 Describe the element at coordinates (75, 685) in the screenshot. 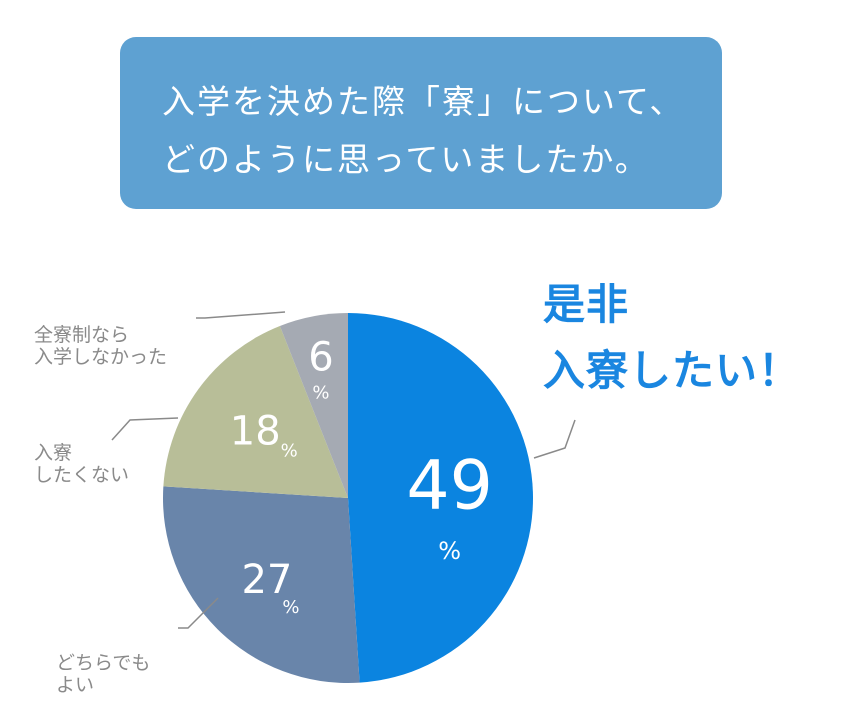

I see `label-dochira-line-2: よい` at that location.